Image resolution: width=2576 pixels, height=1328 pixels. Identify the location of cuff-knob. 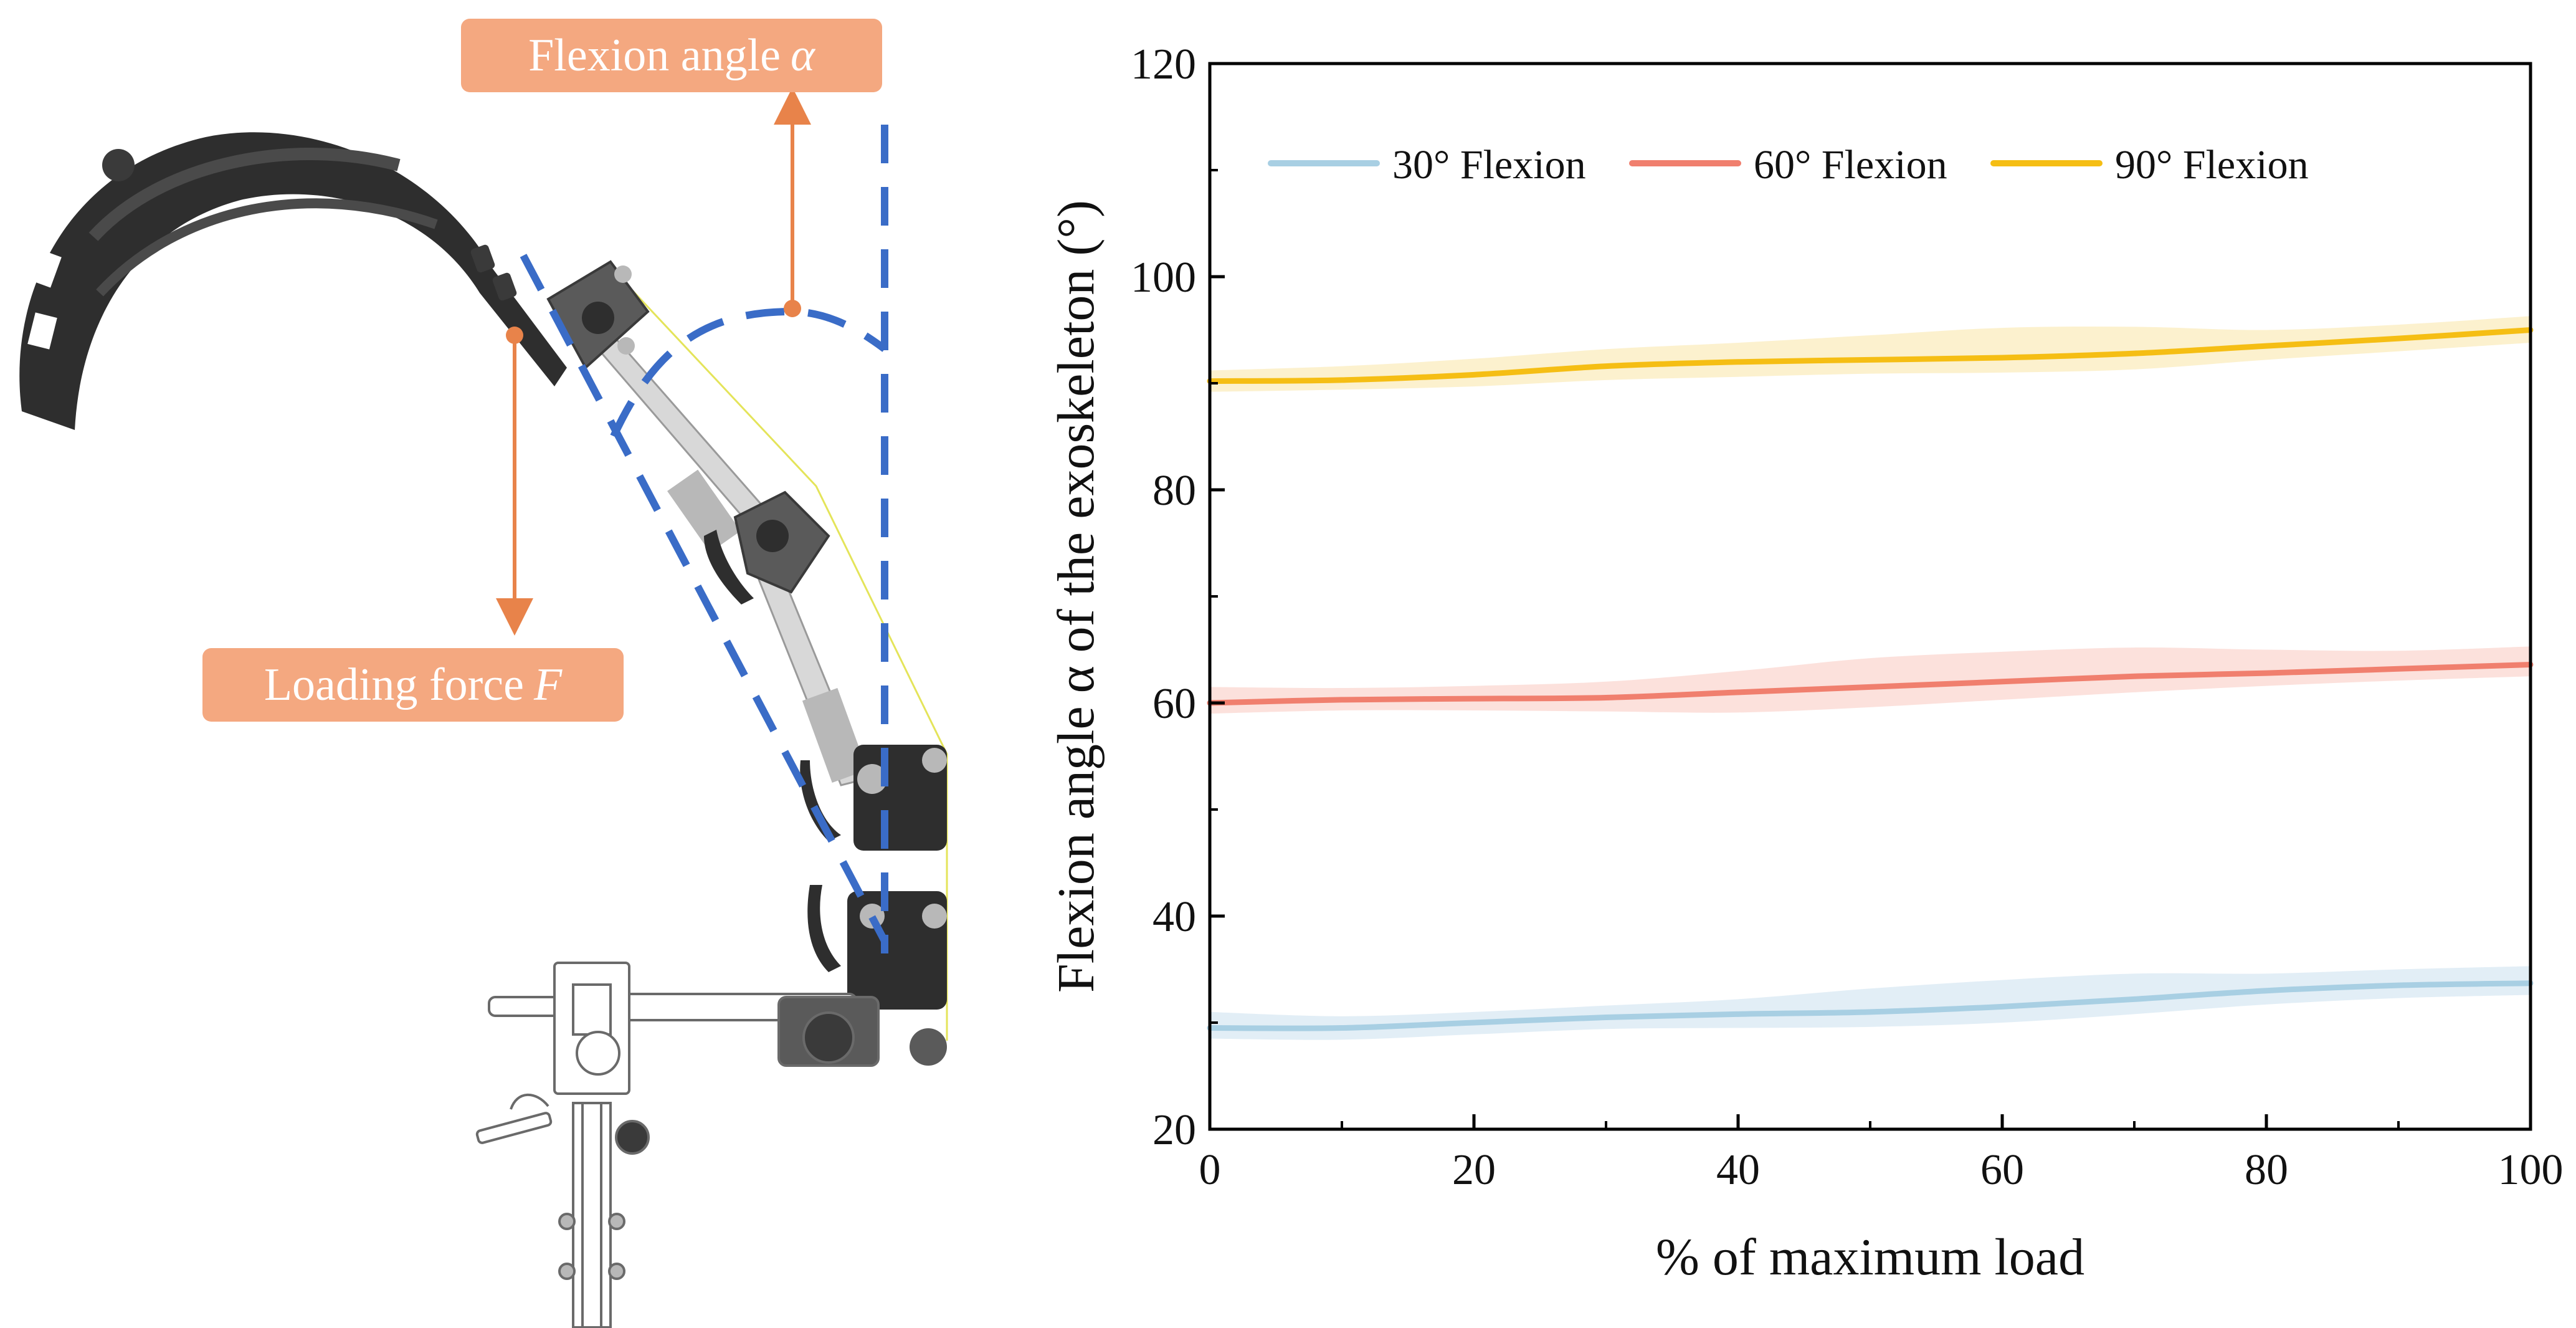
(118, 165).